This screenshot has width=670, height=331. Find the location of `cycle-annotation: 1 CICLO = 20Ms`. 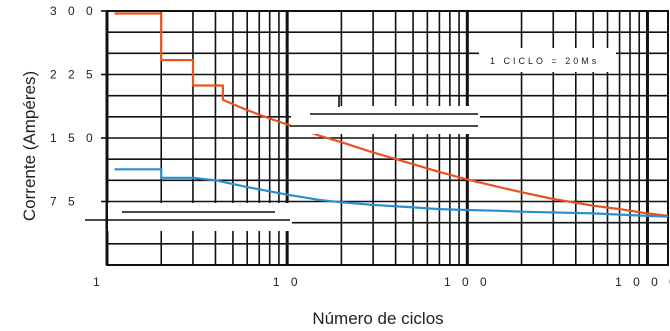

cycle-annotation: 1 CICLO = 20Ms is located at coordinates (544, 61).